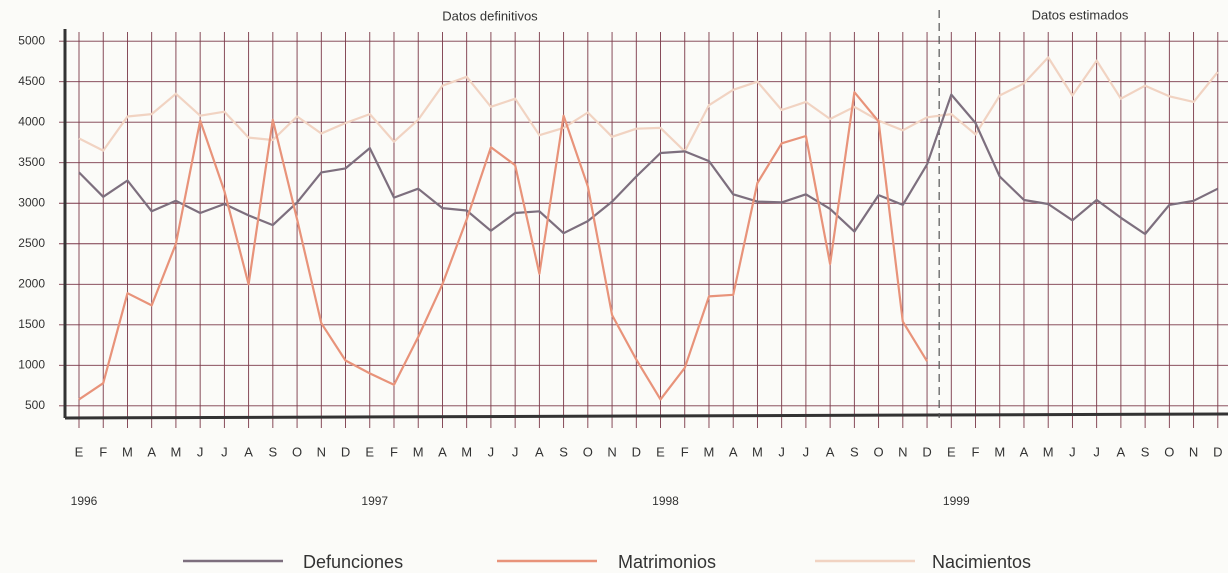 Image resolution: width=1228 pixels, height=573 pixels. I want to click on year-label: 1999, so click(956, 501).